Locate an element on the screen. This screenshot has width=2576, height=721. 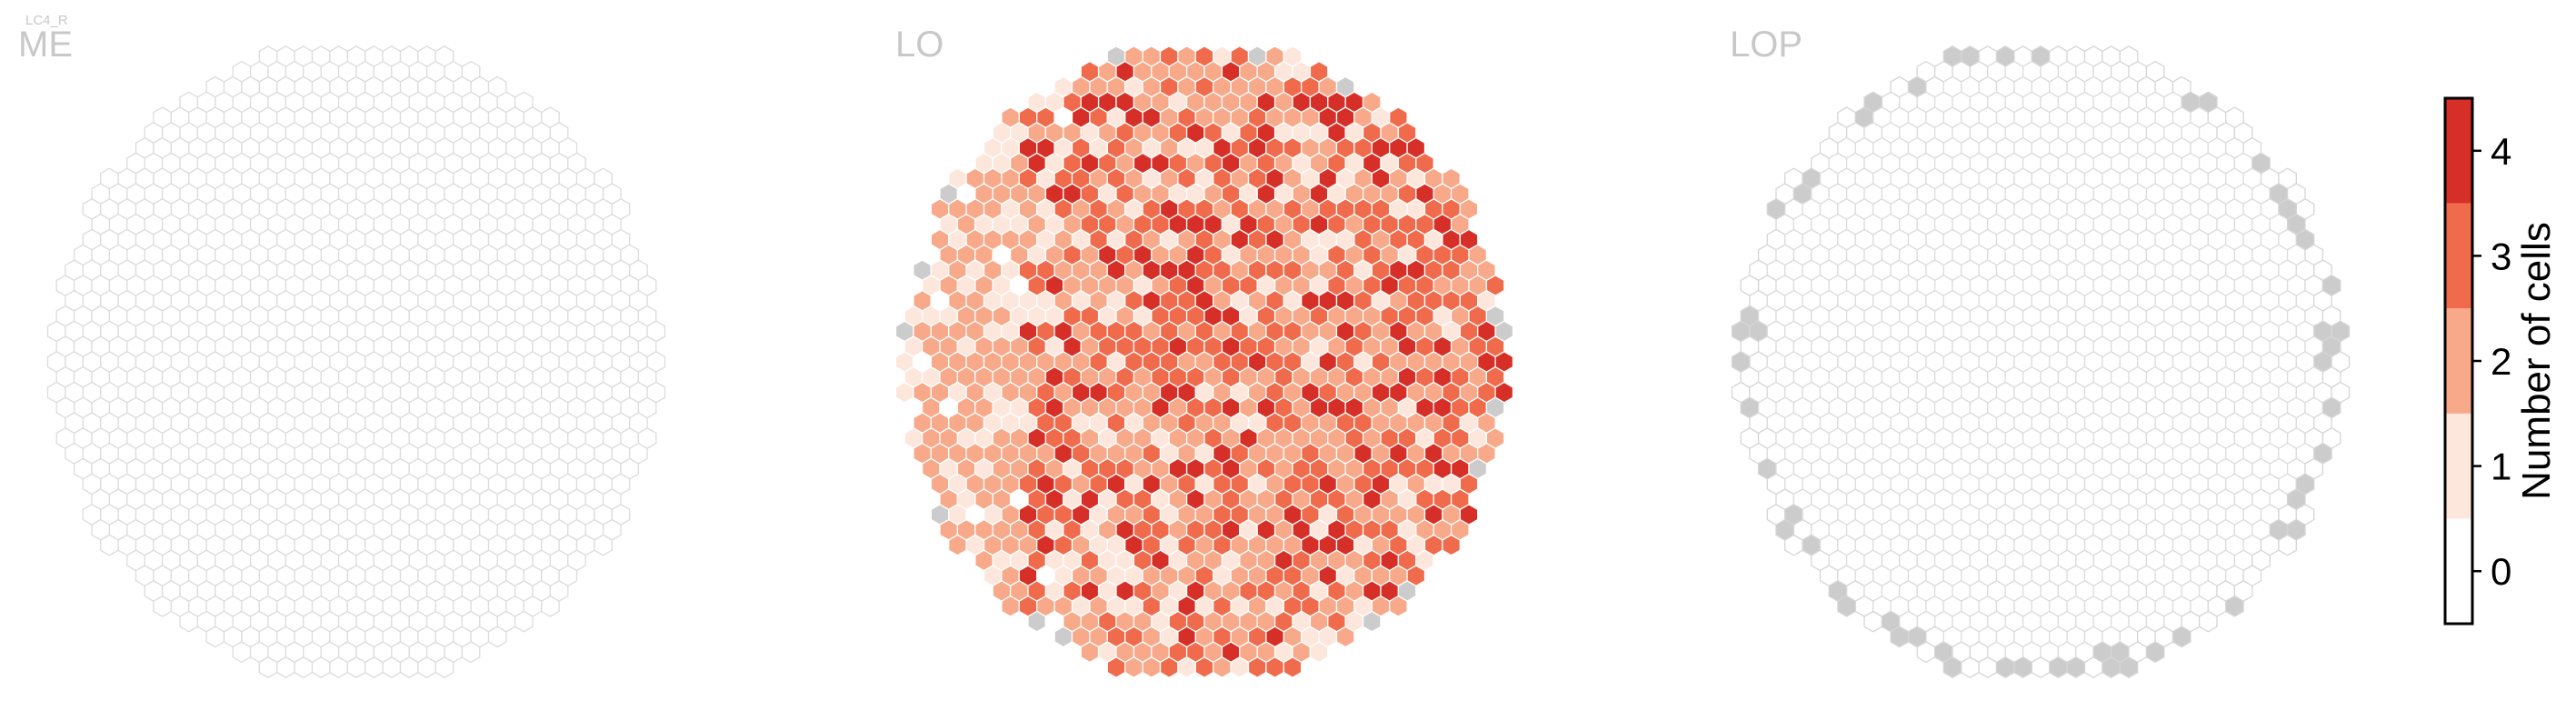
colorbar-bands is located at coordinates (2458, 361).